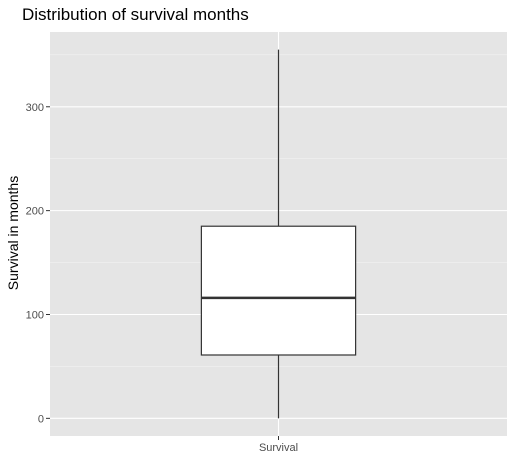 This screenshot has width=513, height=460. I want to click on y-tick-label: 300, so click(35, 108).